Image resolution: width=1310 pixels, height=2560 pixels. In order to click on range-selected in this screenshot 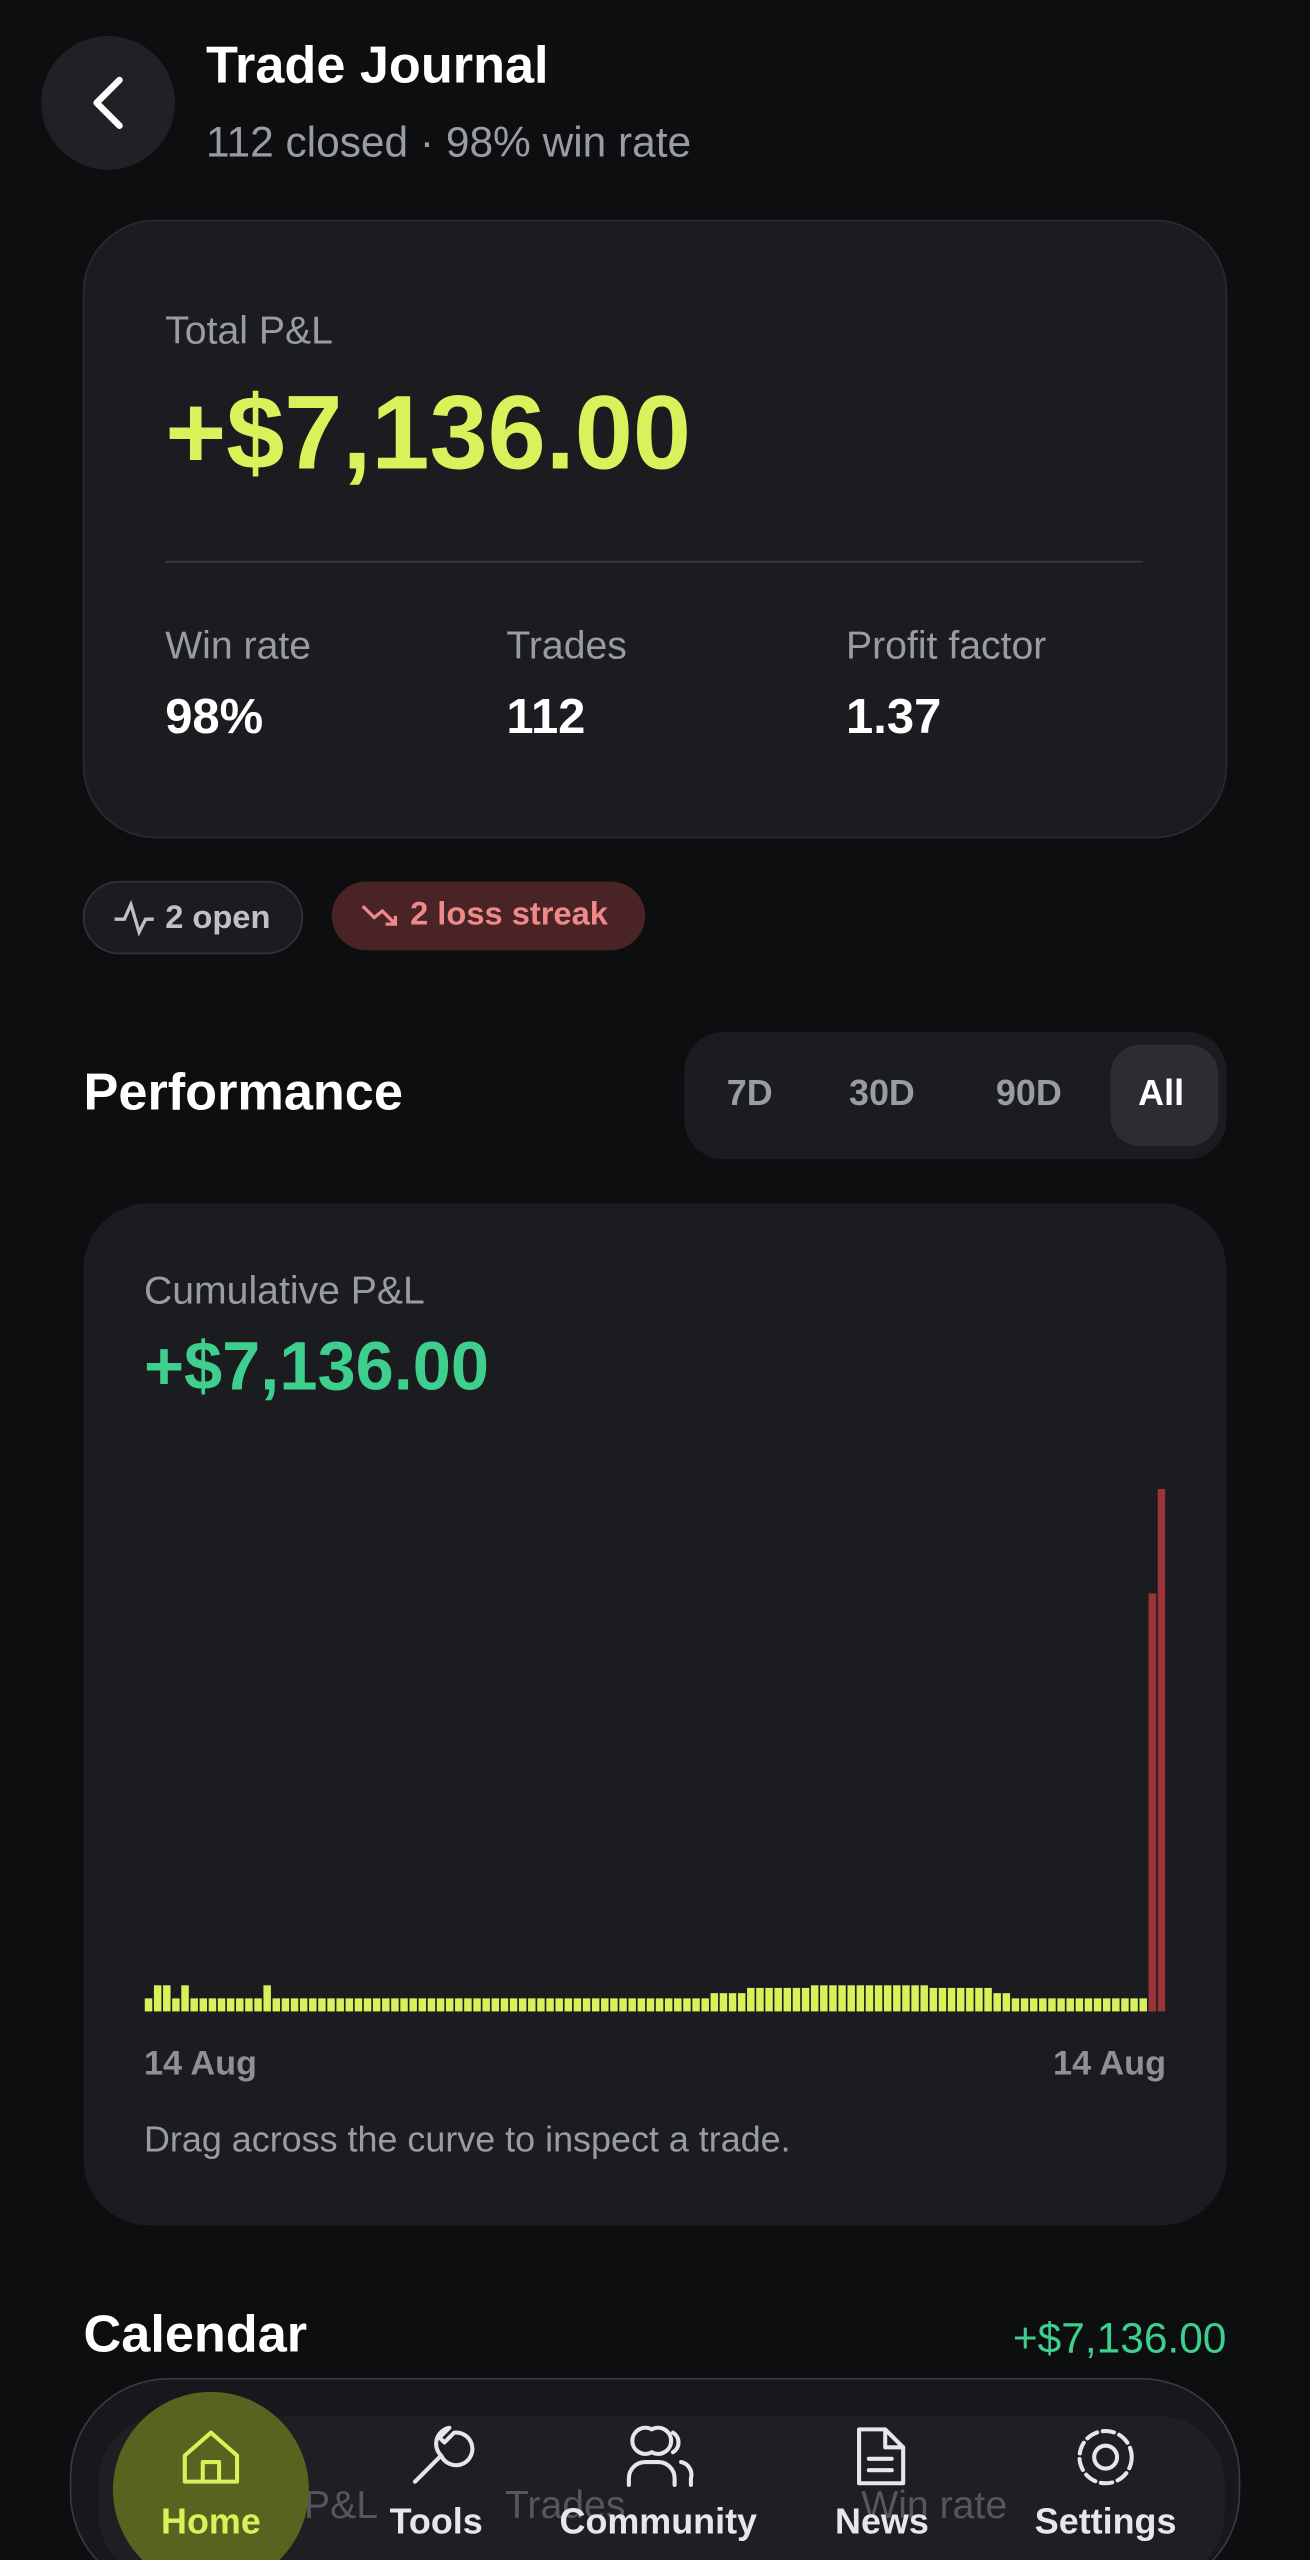, I will do `click(1164, 1095)`.